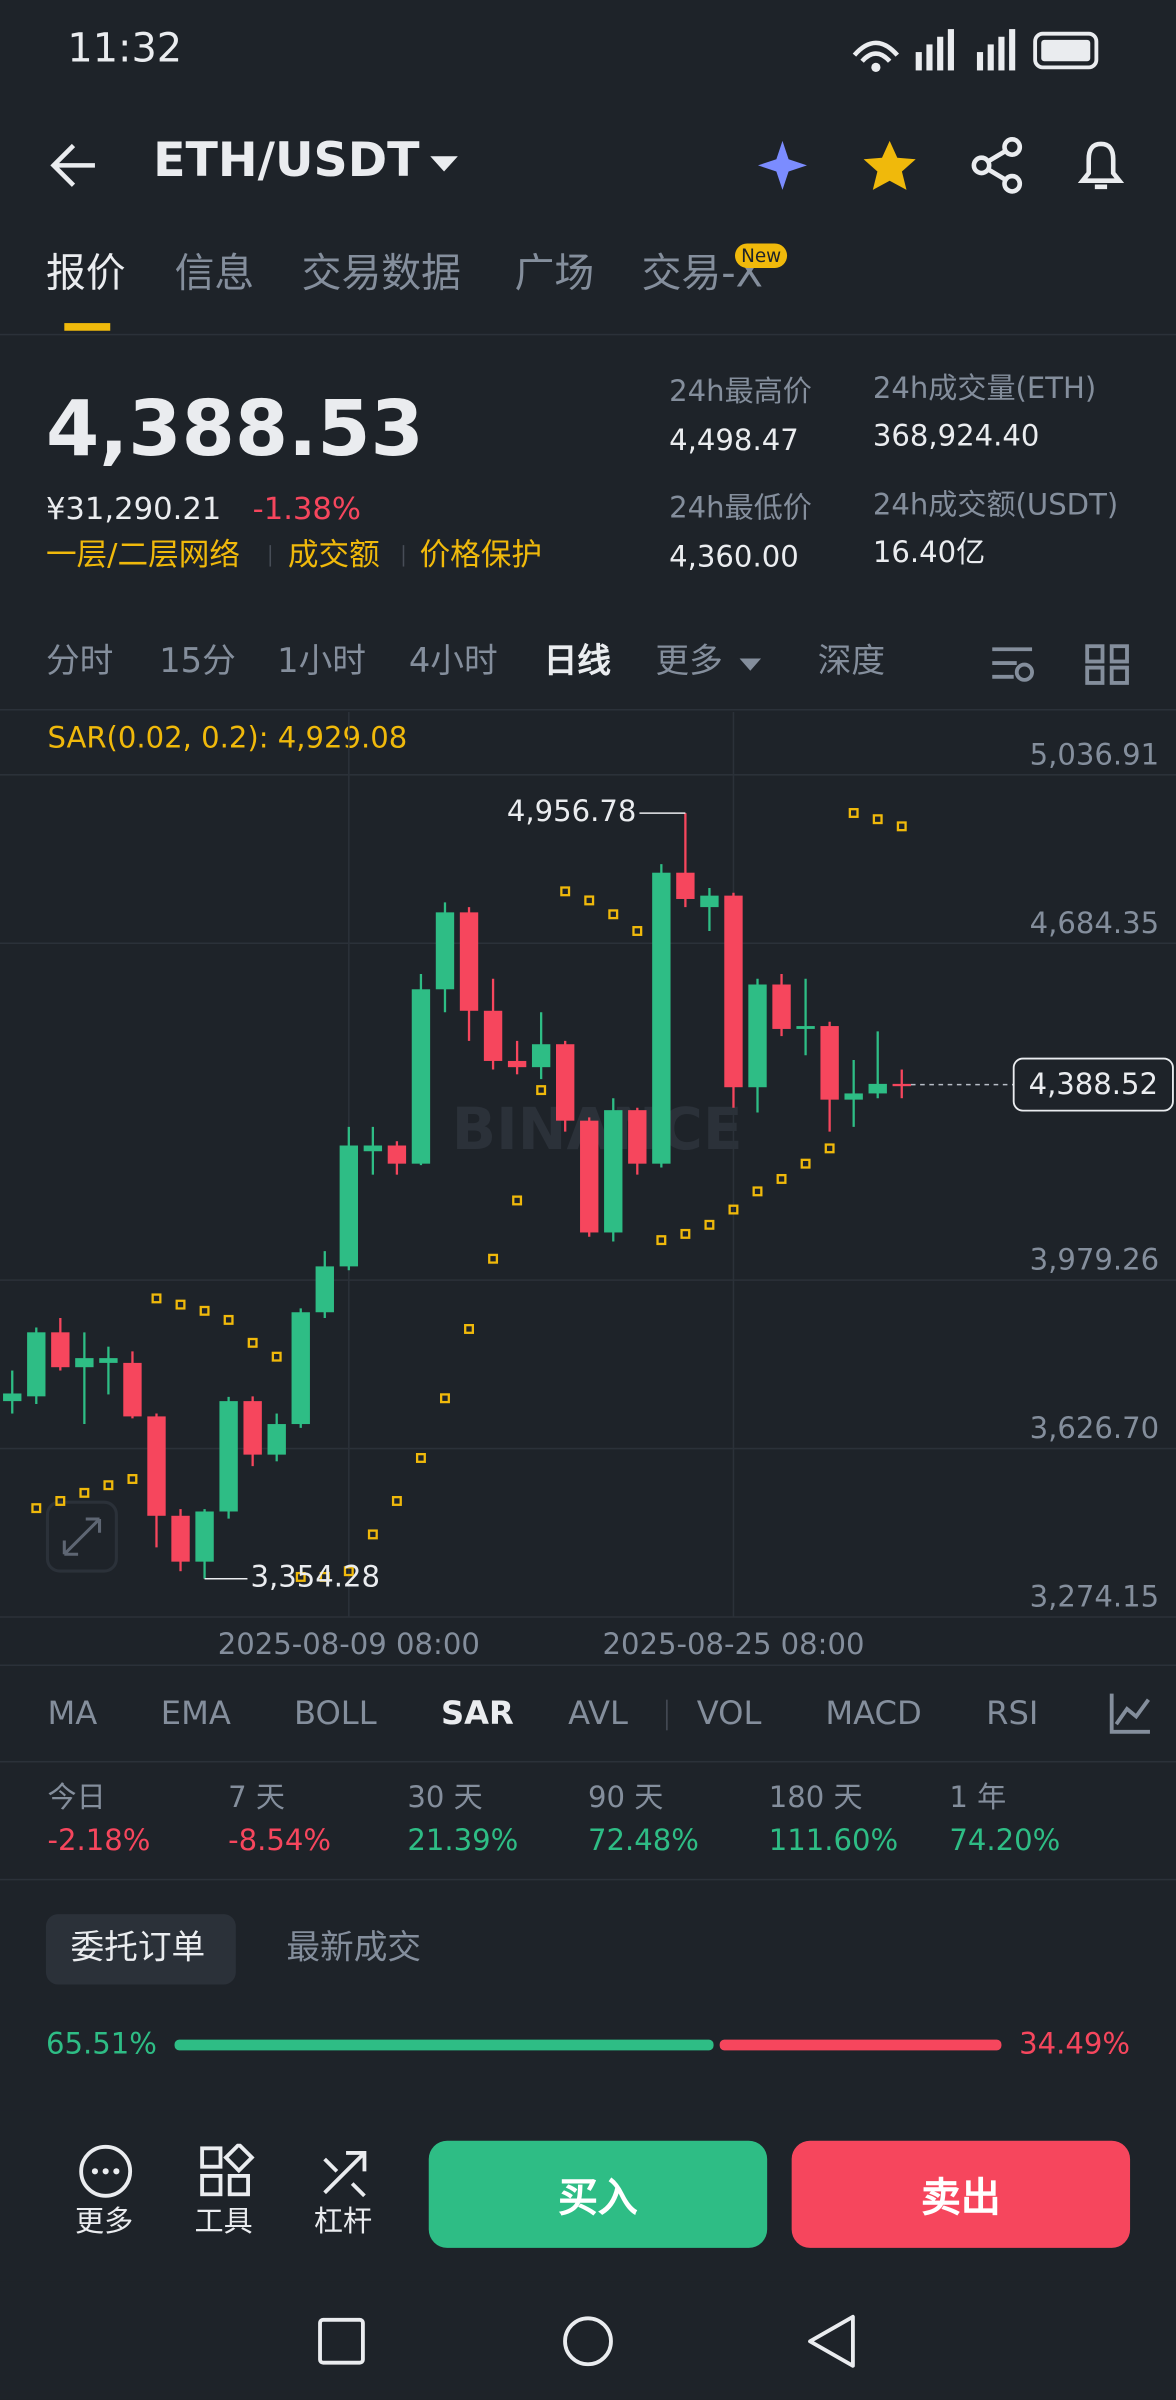 The height and width of the screenshot is (2400, 1176). I want to click on expand-icon, so click(82, 1536).